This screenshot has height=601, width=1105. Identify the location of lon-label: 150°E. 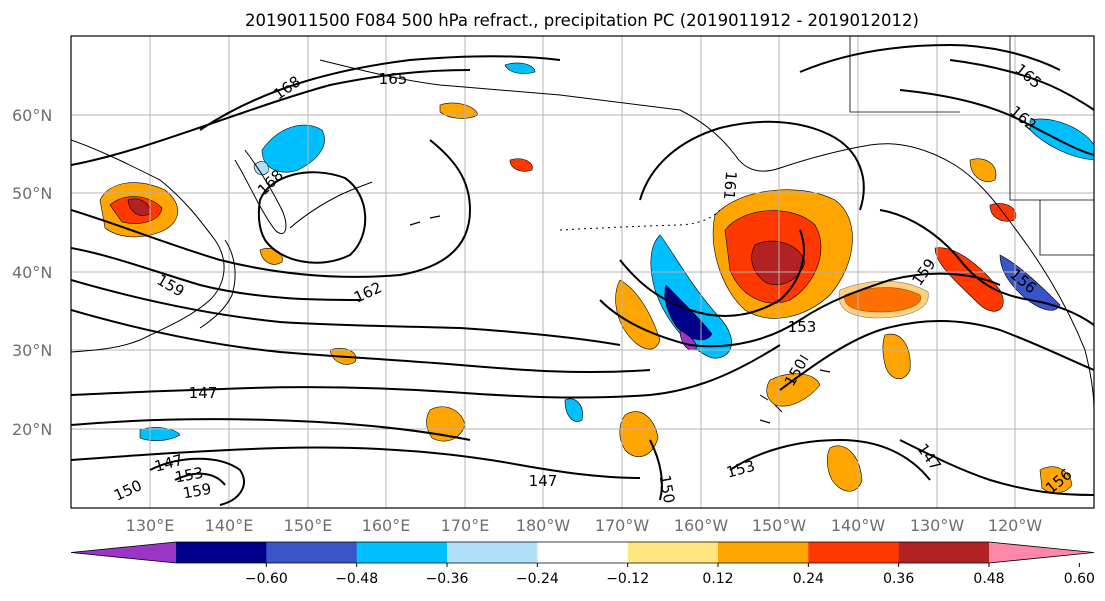
(308, 525).